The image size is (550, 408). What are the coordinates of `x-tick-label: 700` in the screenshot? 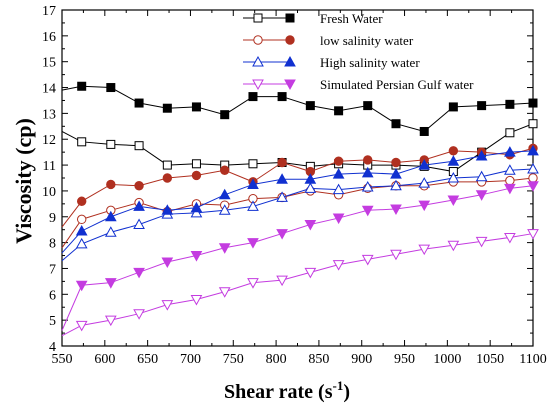 It's located at (190, 359).